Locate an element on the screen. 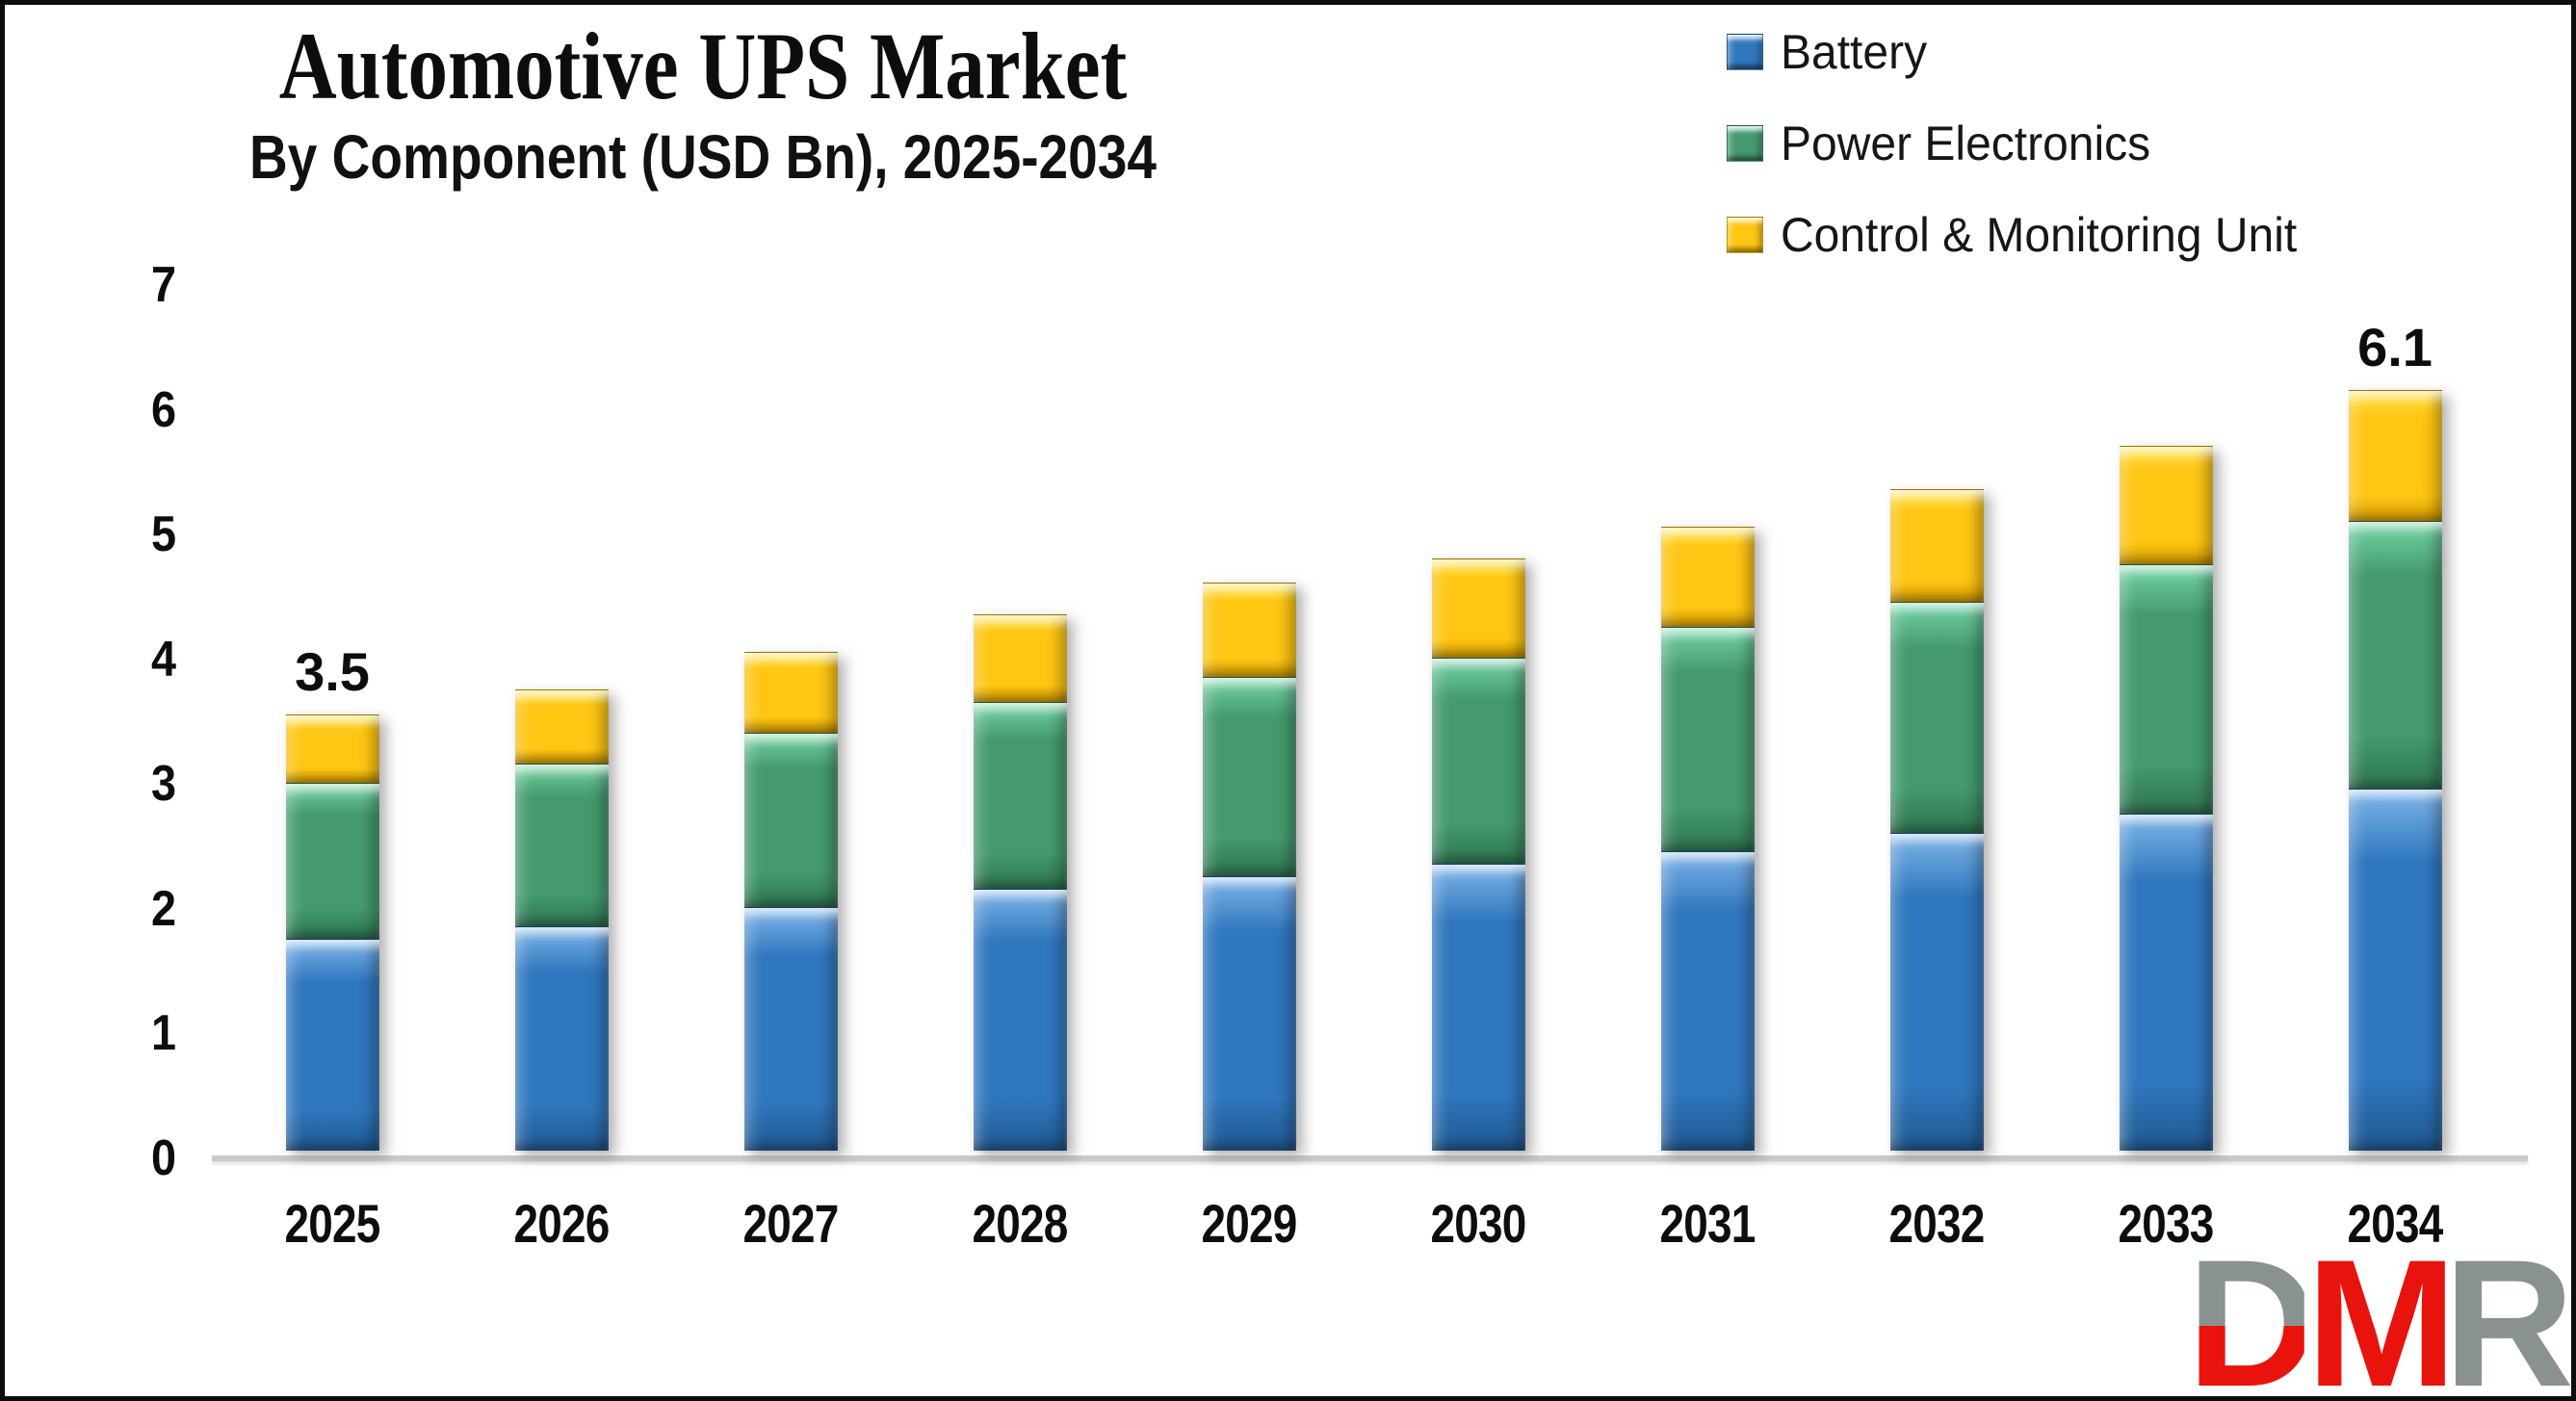 The height and width of the screenshot is (1401, 2576). x-axis-label-2029: 2029 is located at coordinates (1249, 1224).